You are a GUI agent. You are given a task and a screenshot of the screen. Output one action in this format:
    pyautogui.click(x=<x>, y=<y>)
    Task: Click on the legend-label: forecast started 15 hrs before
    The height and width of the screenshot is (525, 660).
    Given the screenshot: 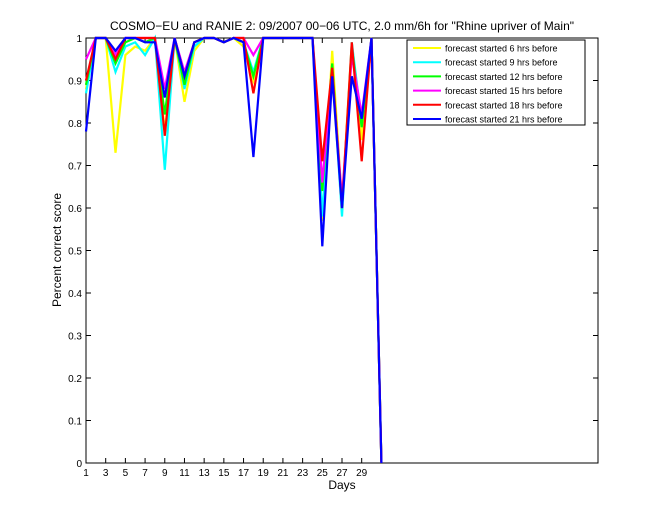 What is the action you would take?
    pyautogui.click(x=504, y=91)
    